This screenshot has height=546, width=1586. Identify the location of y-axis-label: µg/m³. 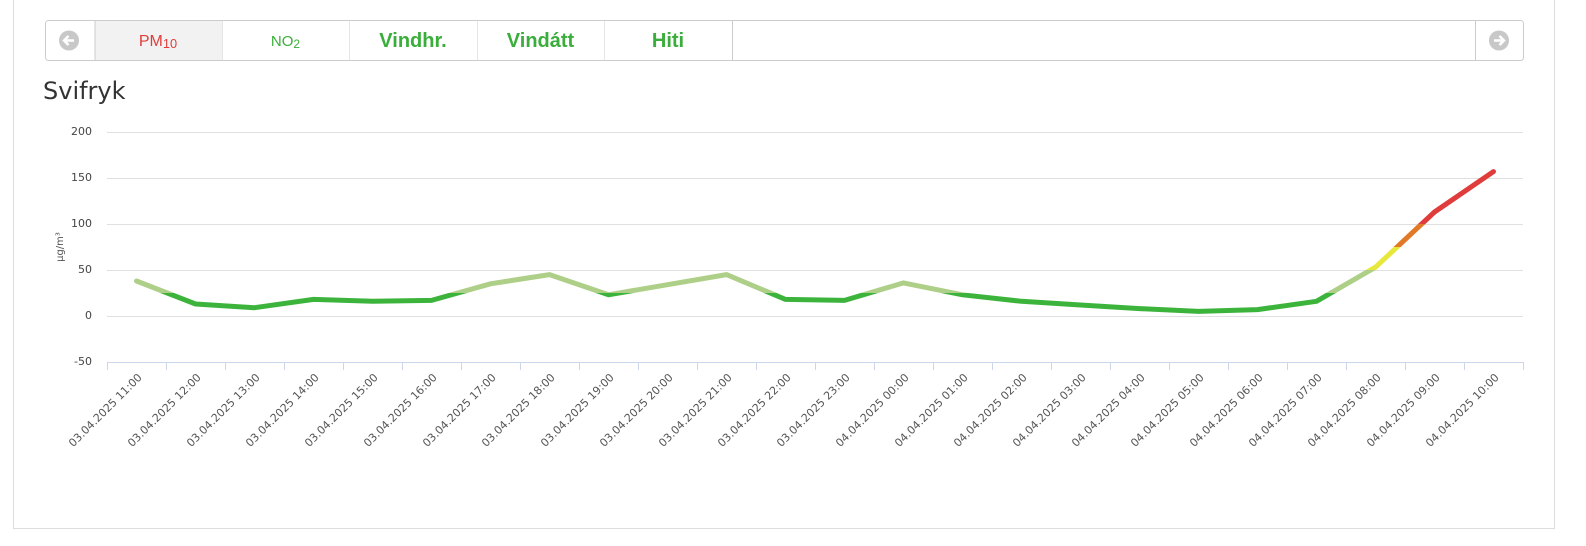
(60, 247).